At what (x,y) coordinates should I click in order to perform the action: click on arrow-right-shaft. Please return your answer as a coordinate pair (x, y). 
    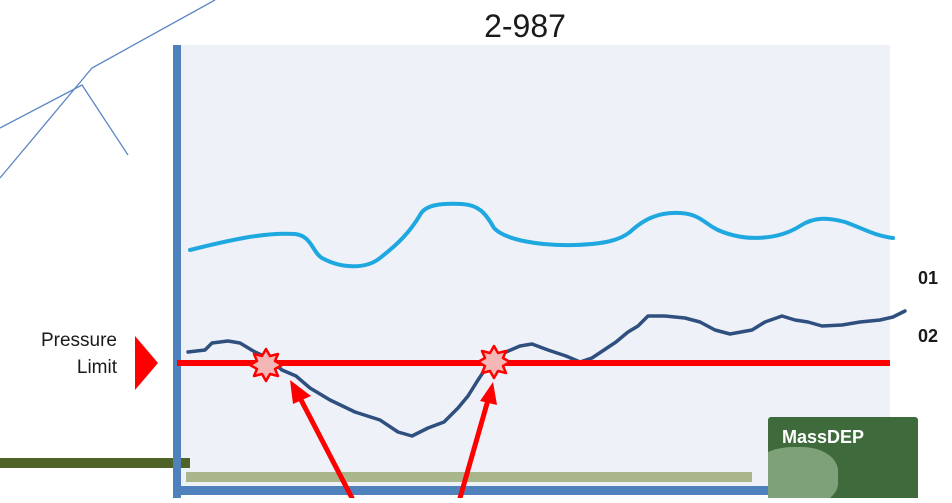
    Looking at the image, I should click on (474, 449).